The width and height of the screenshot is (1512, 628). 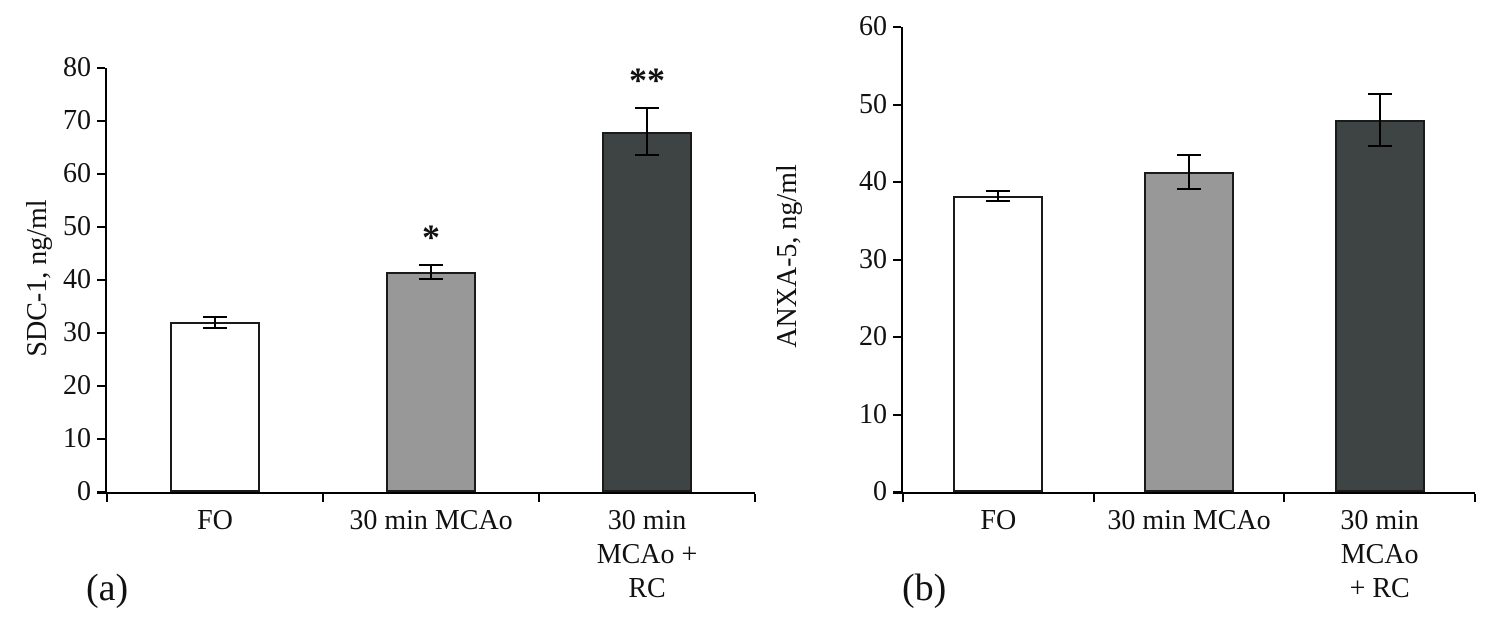 I want to click on y-axis-title: ANXA-5, ng/ml, so click(x=787, y=256).